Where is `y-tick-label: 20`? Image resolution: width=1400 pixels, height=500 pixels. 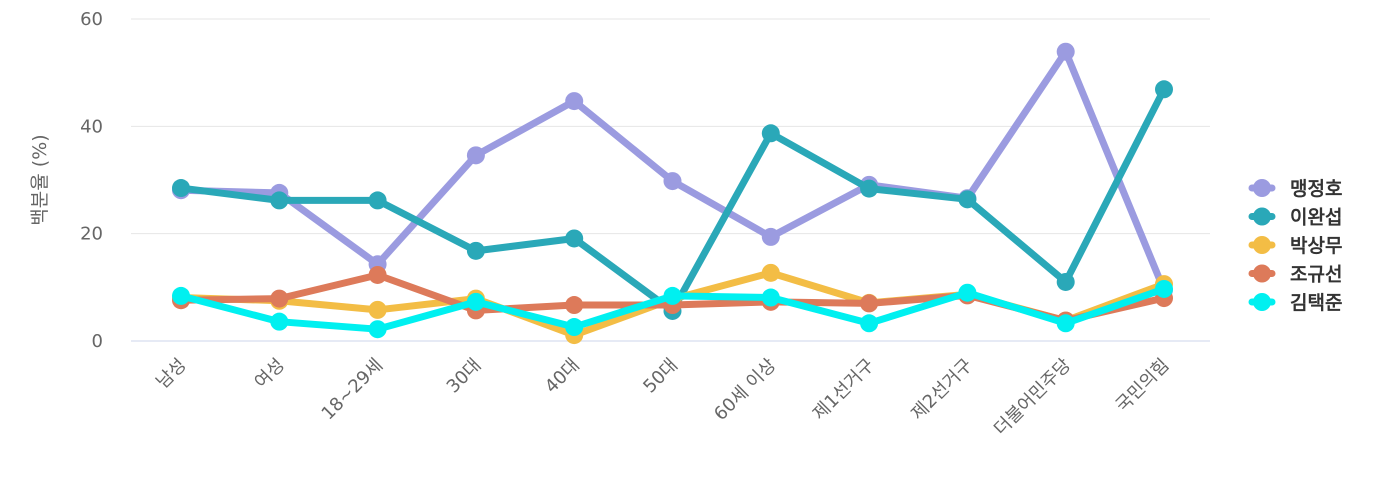
y-tick-label: 20 is located at coordinates (91, 234).